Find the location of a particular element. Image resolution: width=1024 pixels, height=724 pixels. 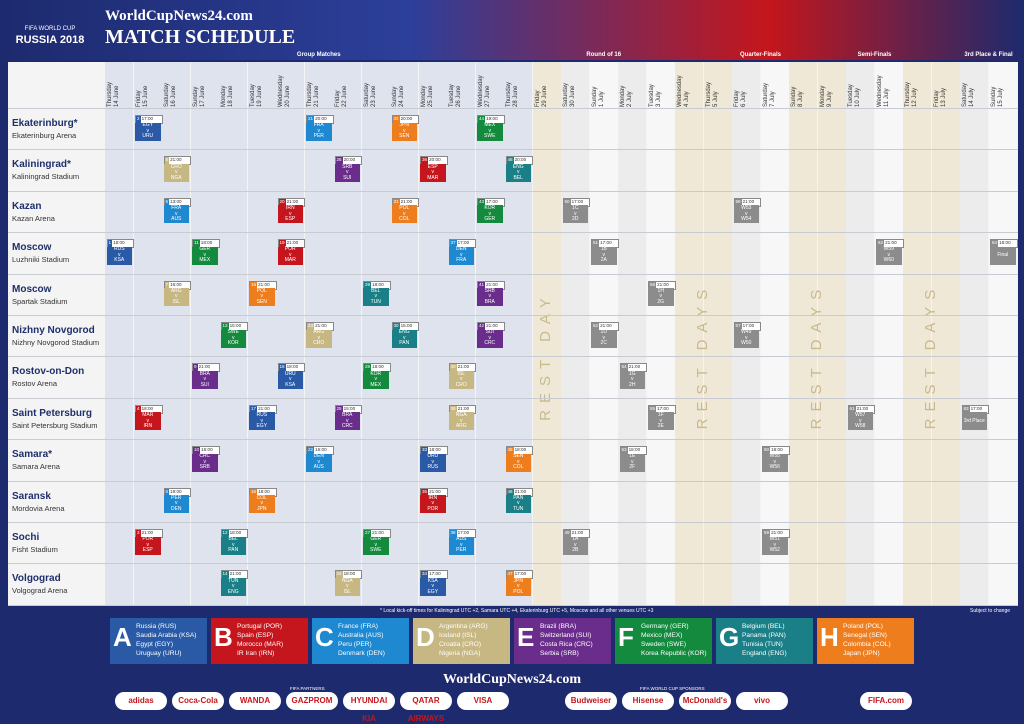

match-number: 33 is located at coordinates (425, 451).